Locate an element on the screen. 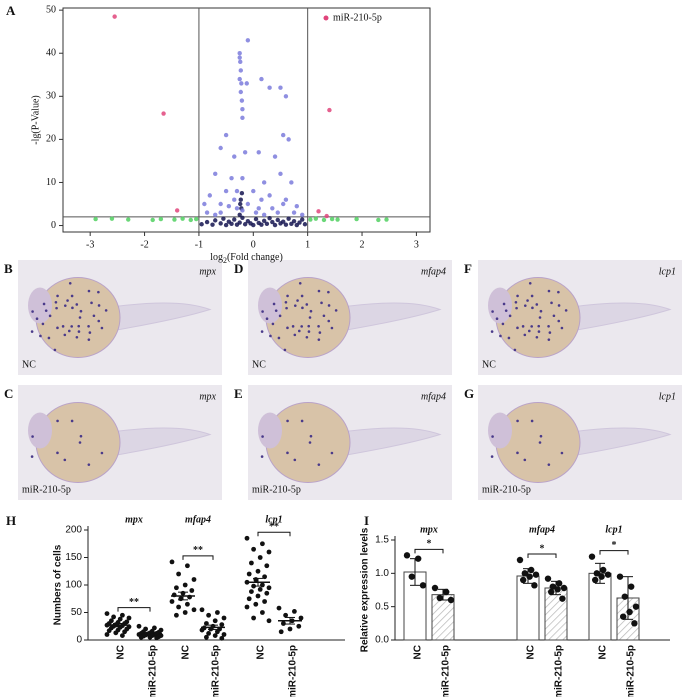 The height and width of the screenshot is (697, 683). significance-bracket is located at coordinates (274, 534).